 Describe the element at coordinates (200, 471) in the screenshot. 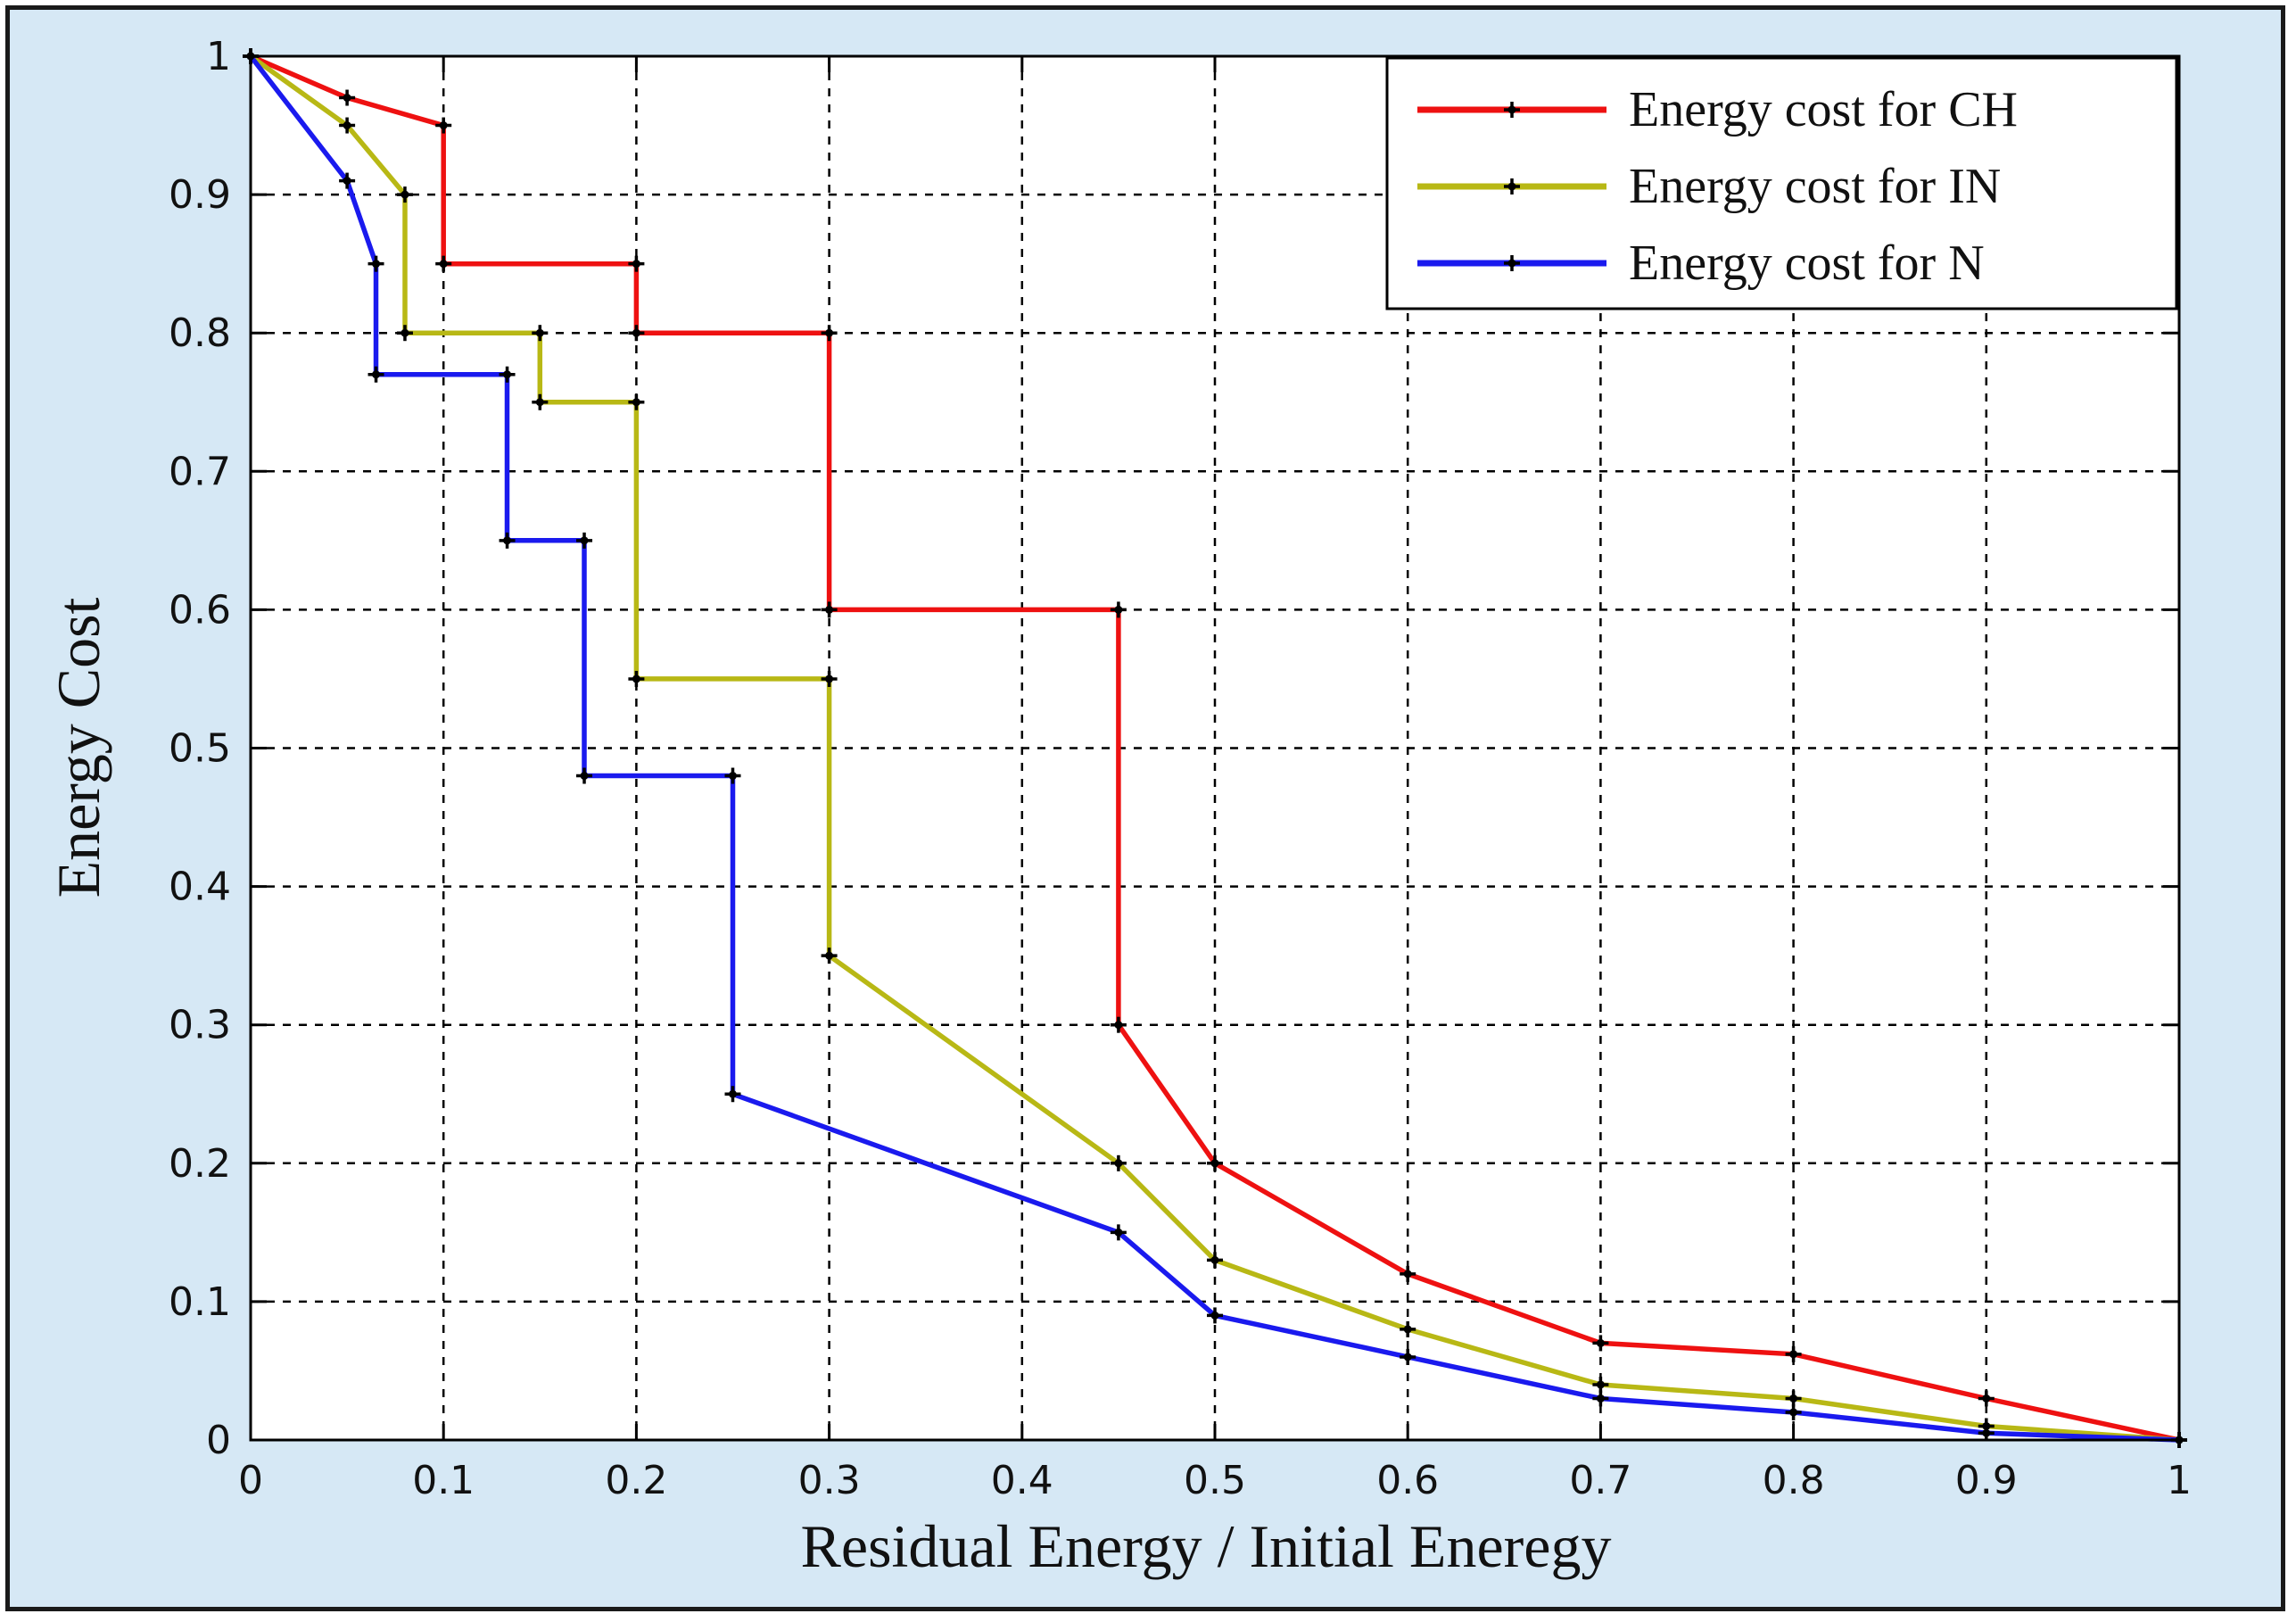

I see `y-tick-label: 0.7` at that location.